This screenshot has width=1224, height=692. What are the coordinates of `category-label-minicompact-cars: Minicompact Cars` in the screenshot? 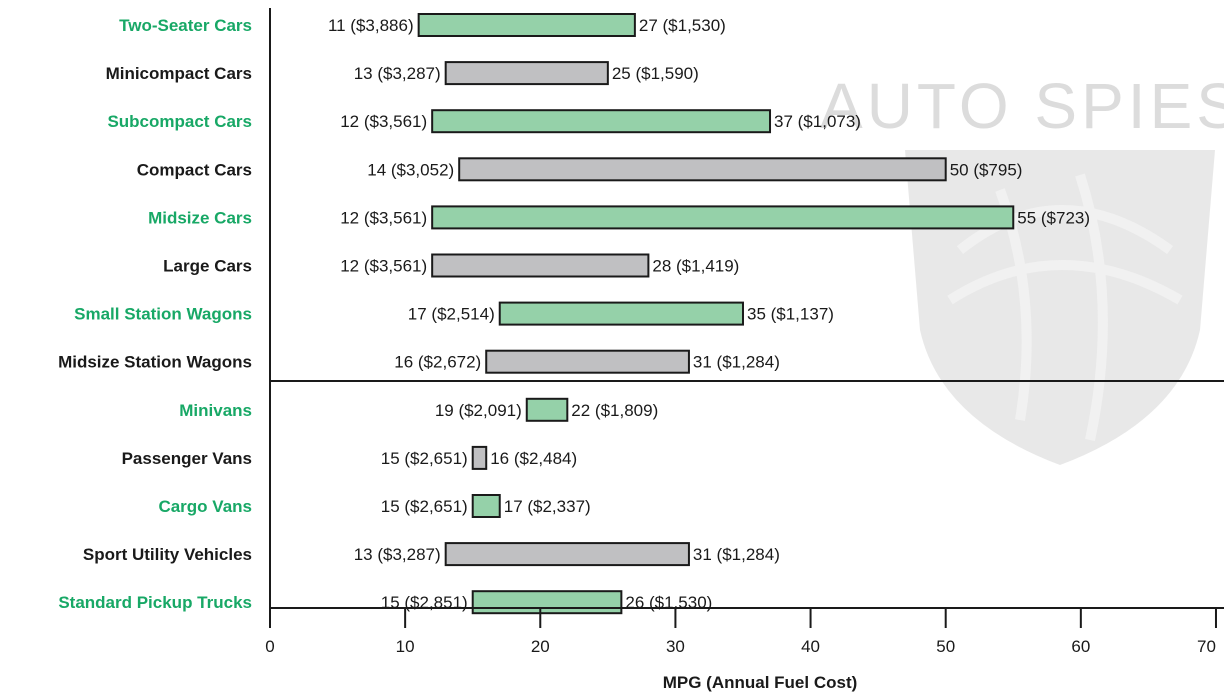 It's located at (179, 73).